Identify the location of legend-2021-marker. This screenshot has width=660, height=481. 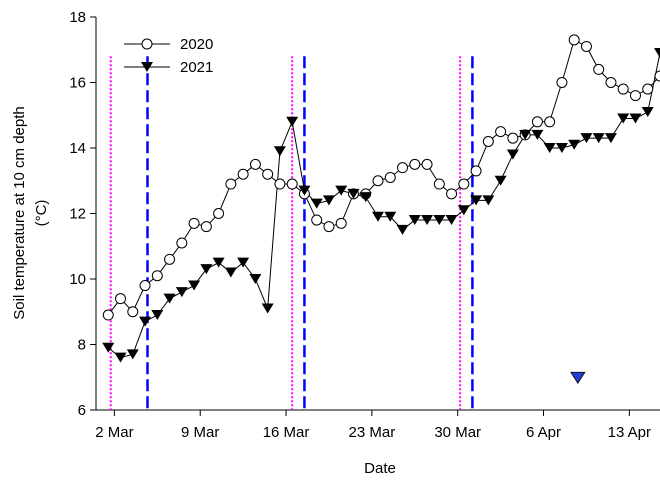
(147, 67).